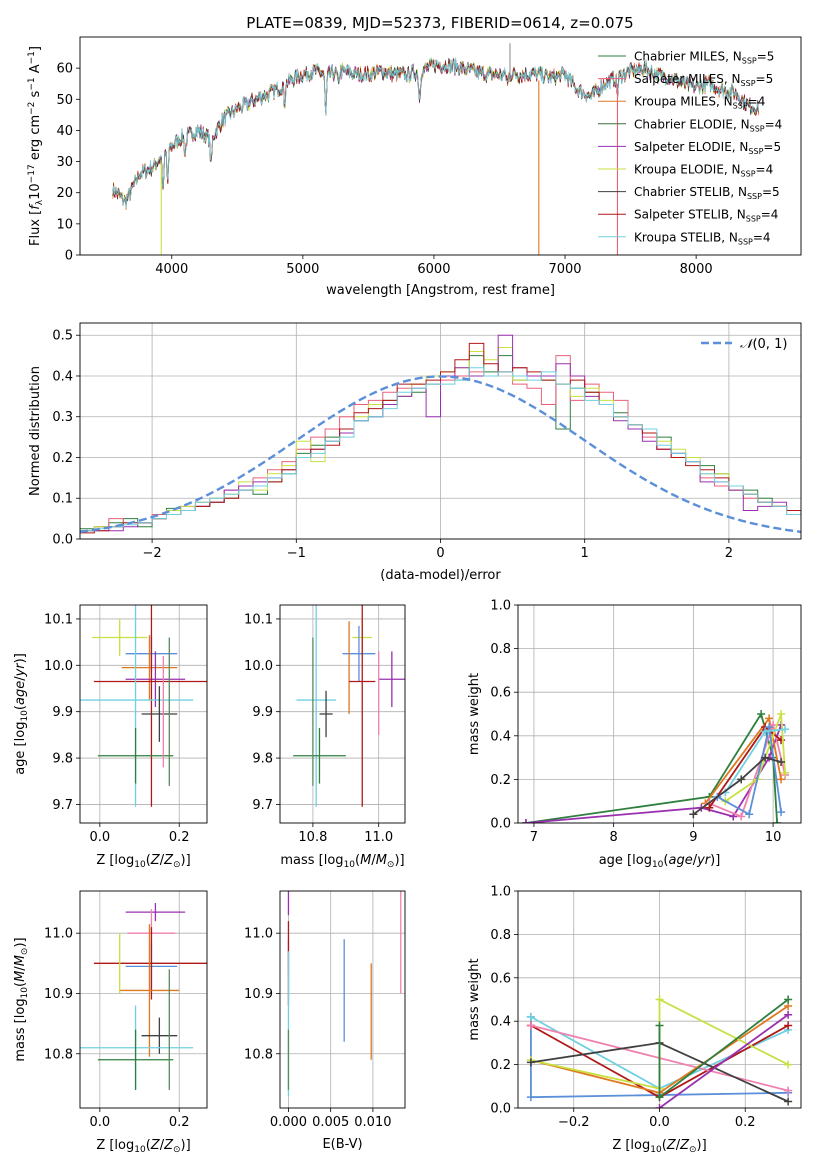 The image size is (819, 1170). I want to click on histogram-chabrier-miles, so click(440, 443).